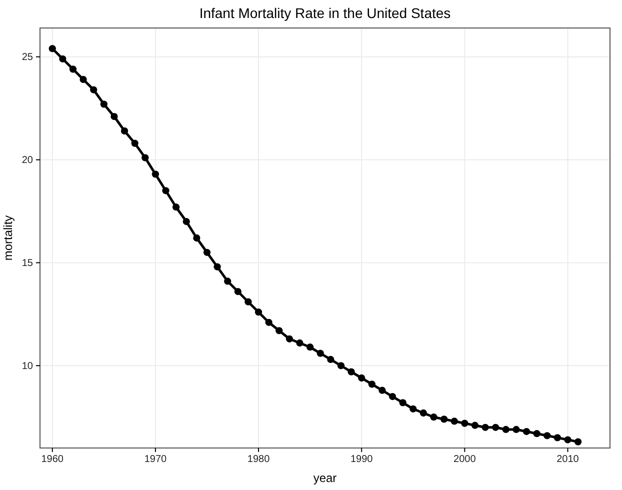 The image size is (622, 490). I want to click on x-tick-label: 1990, so click(362, 460).